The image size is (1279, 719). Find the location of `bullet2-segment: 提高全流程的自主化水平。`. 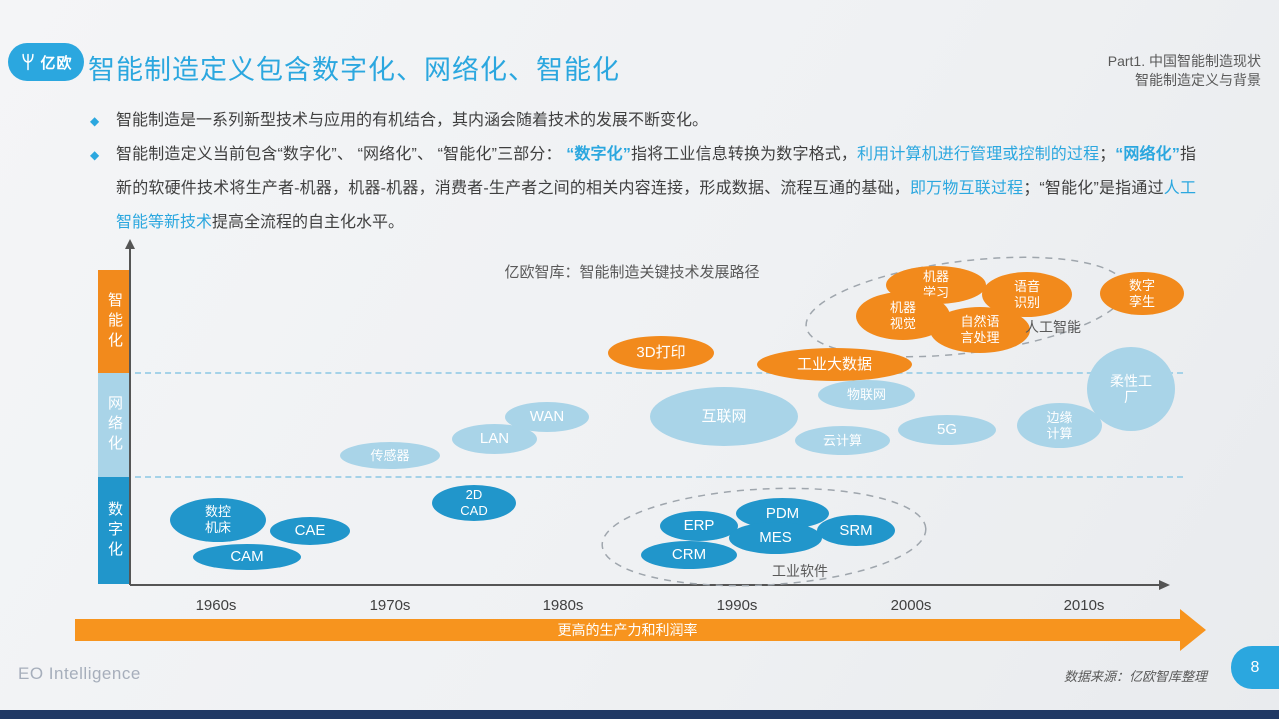

bullet2-segment: 提高全流程的自主化水平。 is located at coordinates (308, 222).